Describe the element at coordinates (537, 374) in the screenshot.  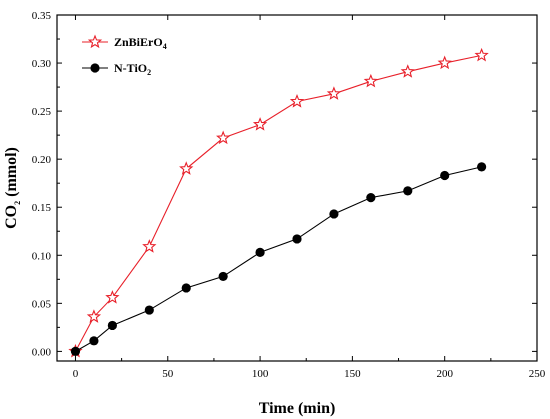
I see `x-tick-label: 250` at that location.